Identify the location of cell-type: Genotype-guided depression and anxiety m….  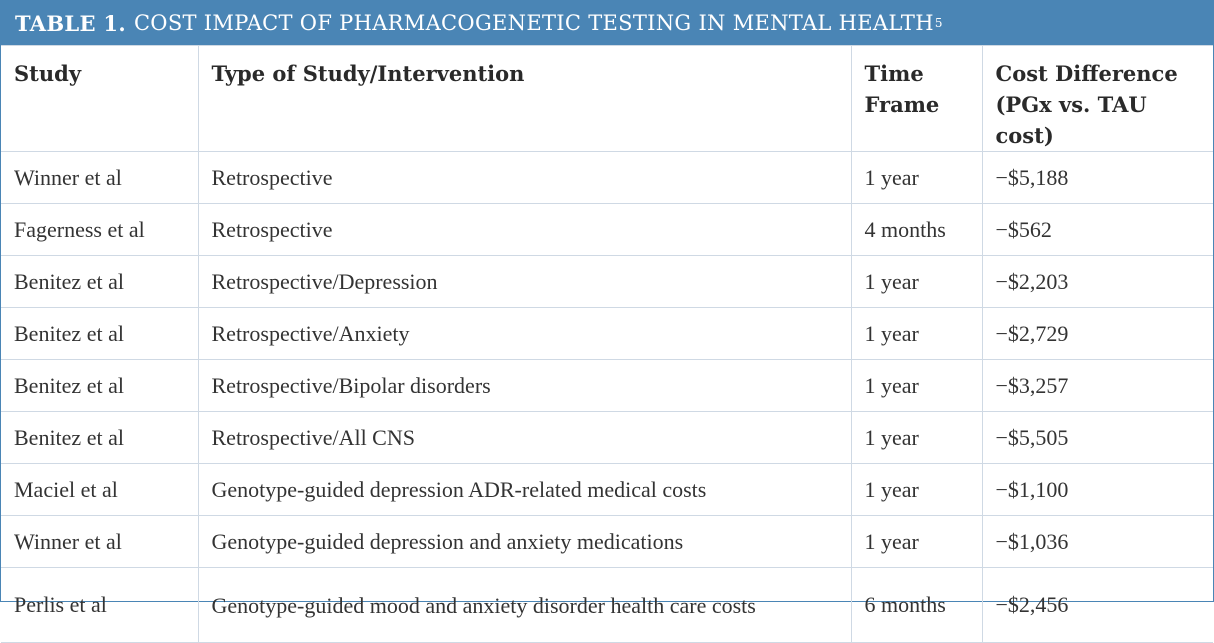
(524, 541).